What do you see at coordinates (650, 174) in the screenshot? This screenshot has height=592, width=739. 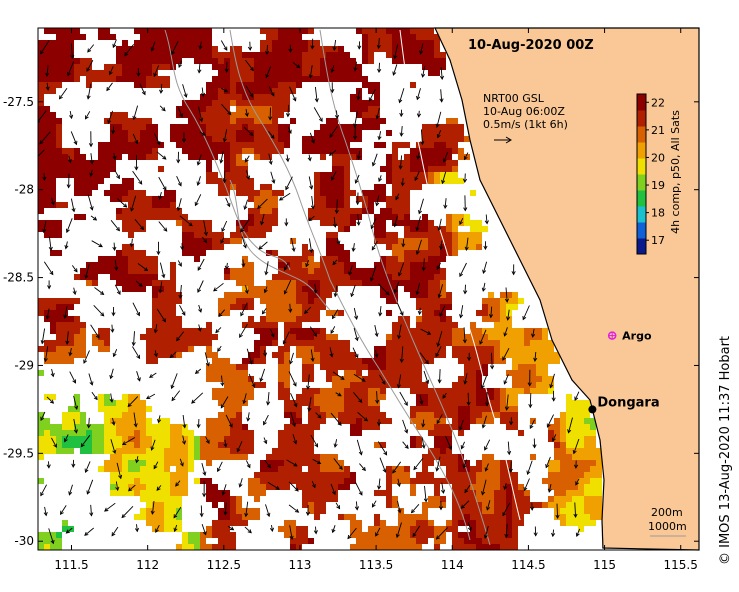 I see `colorbar: 17 18 19 20 21 22` at bounding box center [650, 174].